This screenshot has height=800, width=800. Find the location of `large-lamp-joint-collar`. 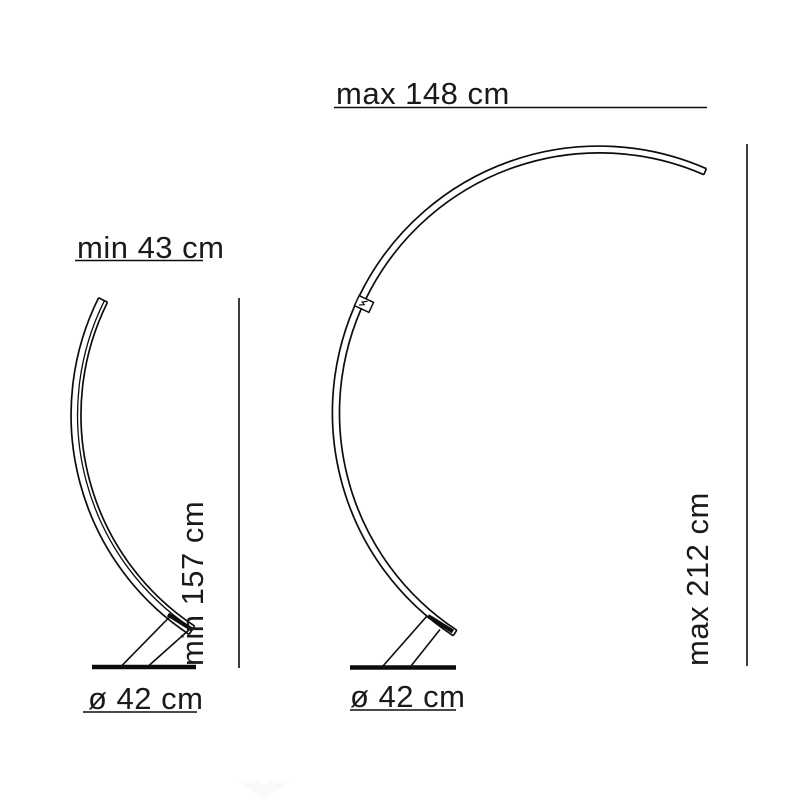

large-lamp-joint-collar is located at coordinates (364, 304).